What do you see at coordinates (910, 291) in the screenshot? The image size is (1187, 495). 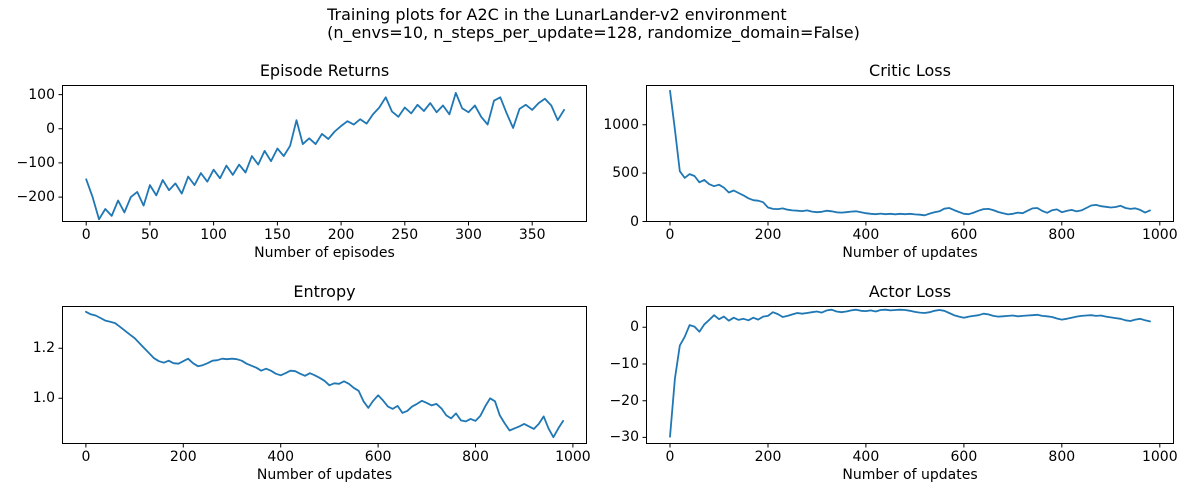 I see `actor-loss-title: Actor Loss` at bounding box center [910, 291].